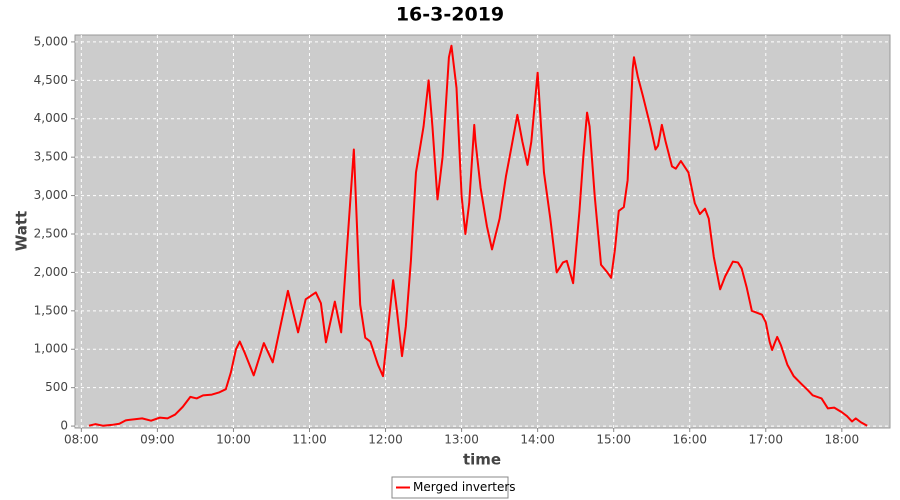 The image size is (900, 500). What do you see at coordinates (51, 272) in the screenshot?
I see `y-tick-label: 2,000` at bounding box center [51, 272].